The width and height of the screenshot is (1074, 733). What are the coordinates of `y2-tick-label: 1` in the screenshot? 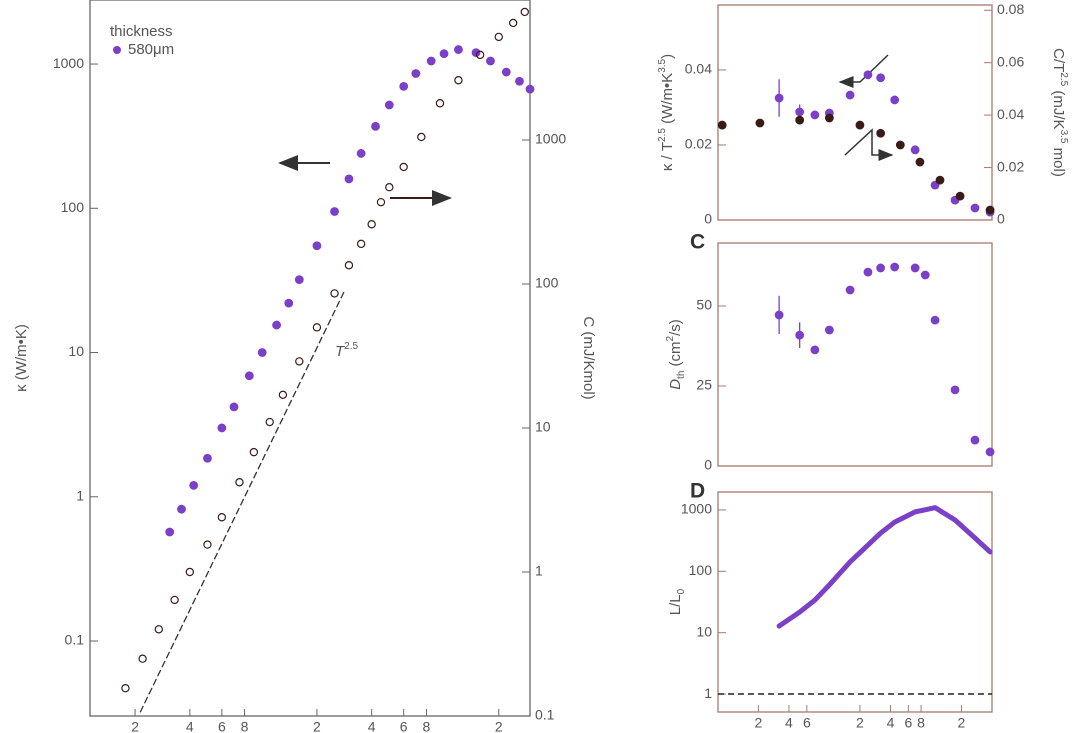 It's located at (539, 571).